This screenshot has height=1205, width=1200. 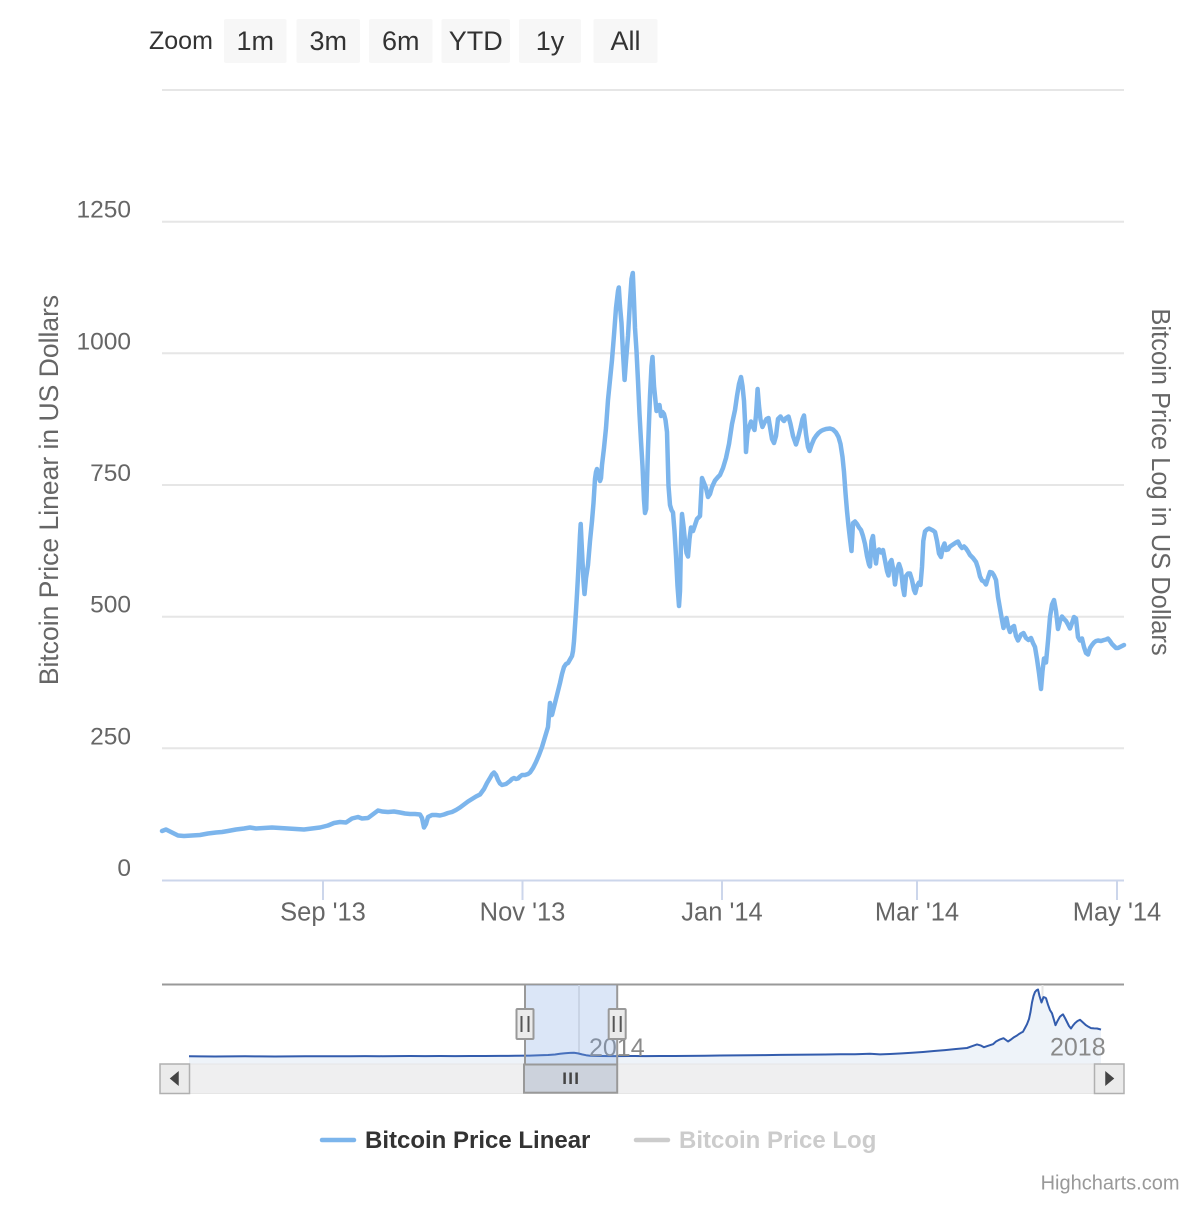 I want to click on svg-text: May '14, so click(x=1117, y=913).